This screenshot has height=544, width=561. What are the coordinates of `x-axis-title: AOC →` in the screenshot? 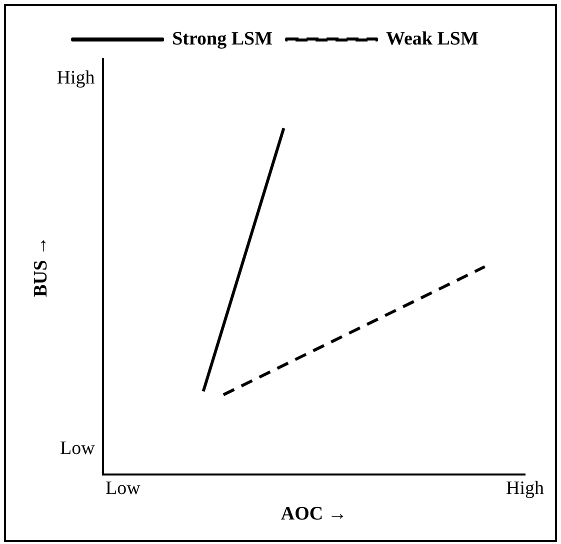 It's located at (313, 514).